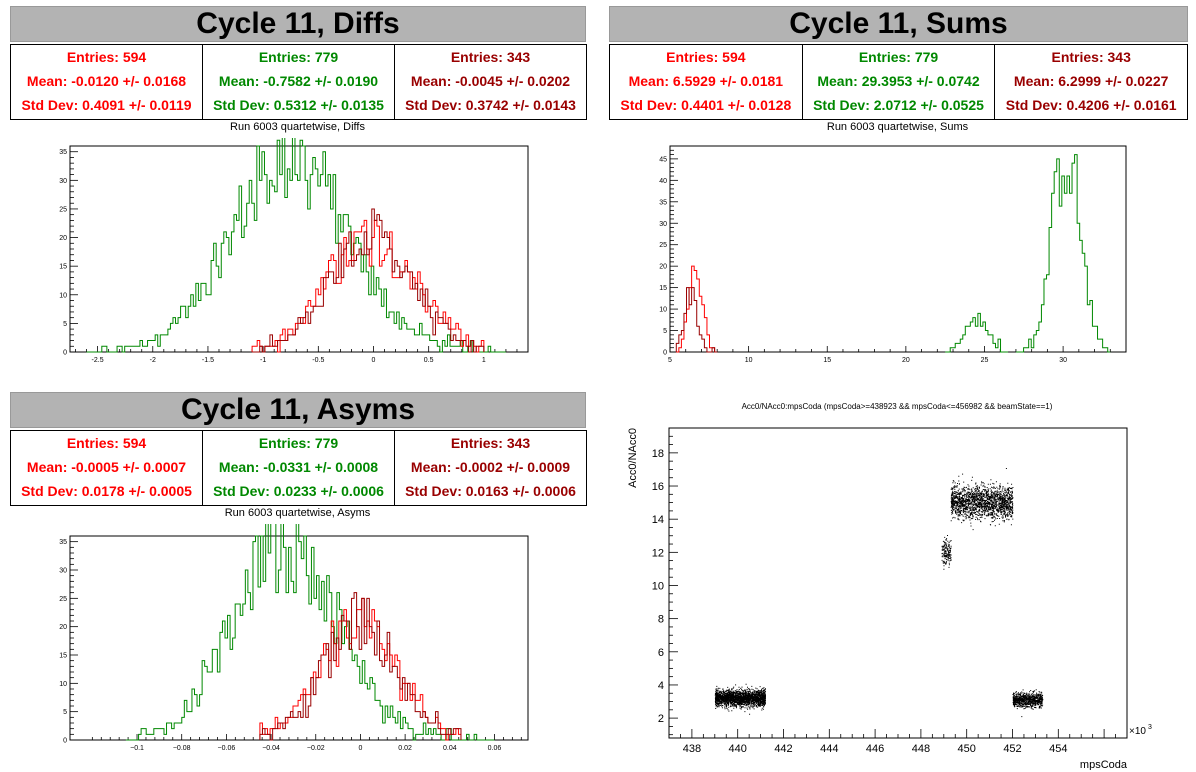  I want to click on x-tick-label: −0.1, so click(137, 748).